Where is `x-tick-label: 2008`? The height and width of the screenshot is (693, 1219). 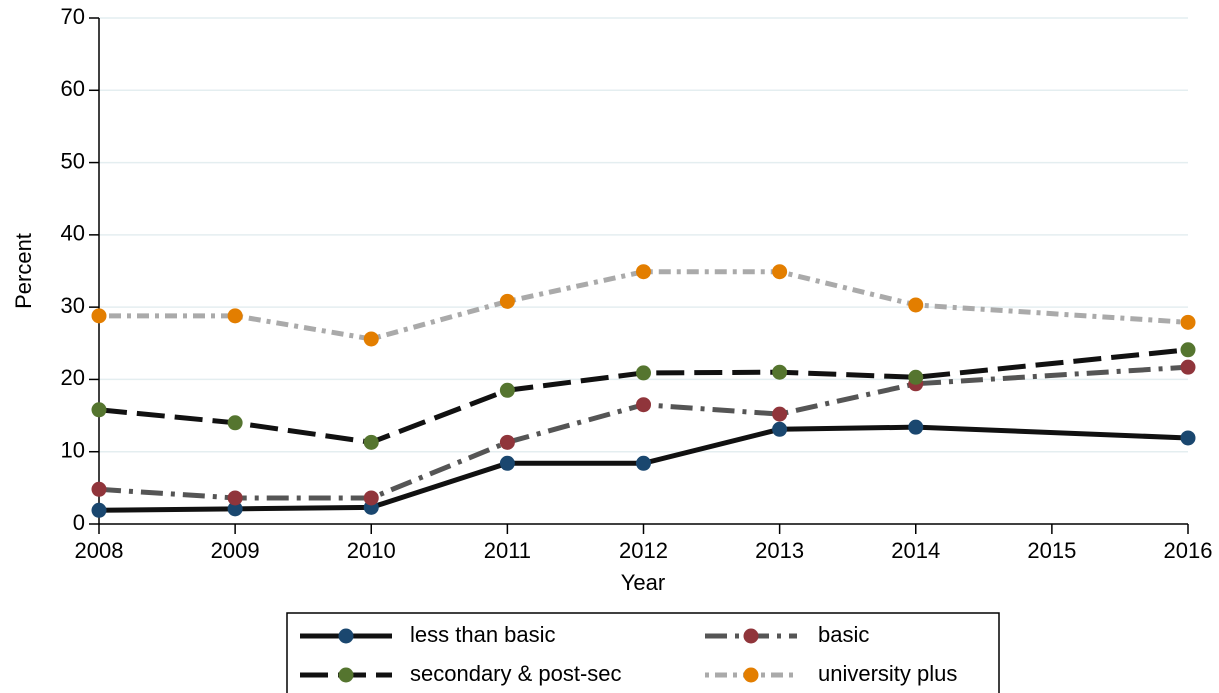
x-tick-label: 2008 is located at coordinates (99, 550).